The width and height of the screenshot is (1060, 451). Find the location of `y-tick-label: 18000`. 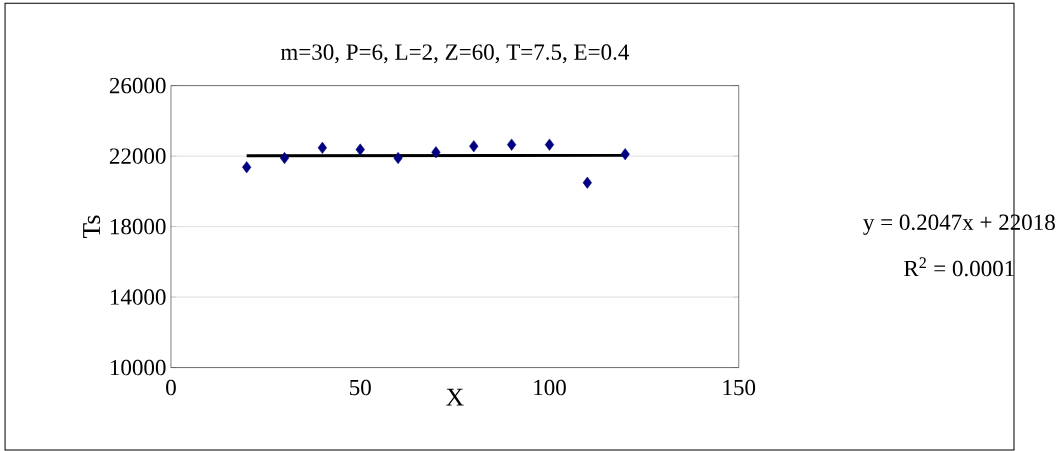

y-tick-label: 18000 is located at coordinates (138, 226).